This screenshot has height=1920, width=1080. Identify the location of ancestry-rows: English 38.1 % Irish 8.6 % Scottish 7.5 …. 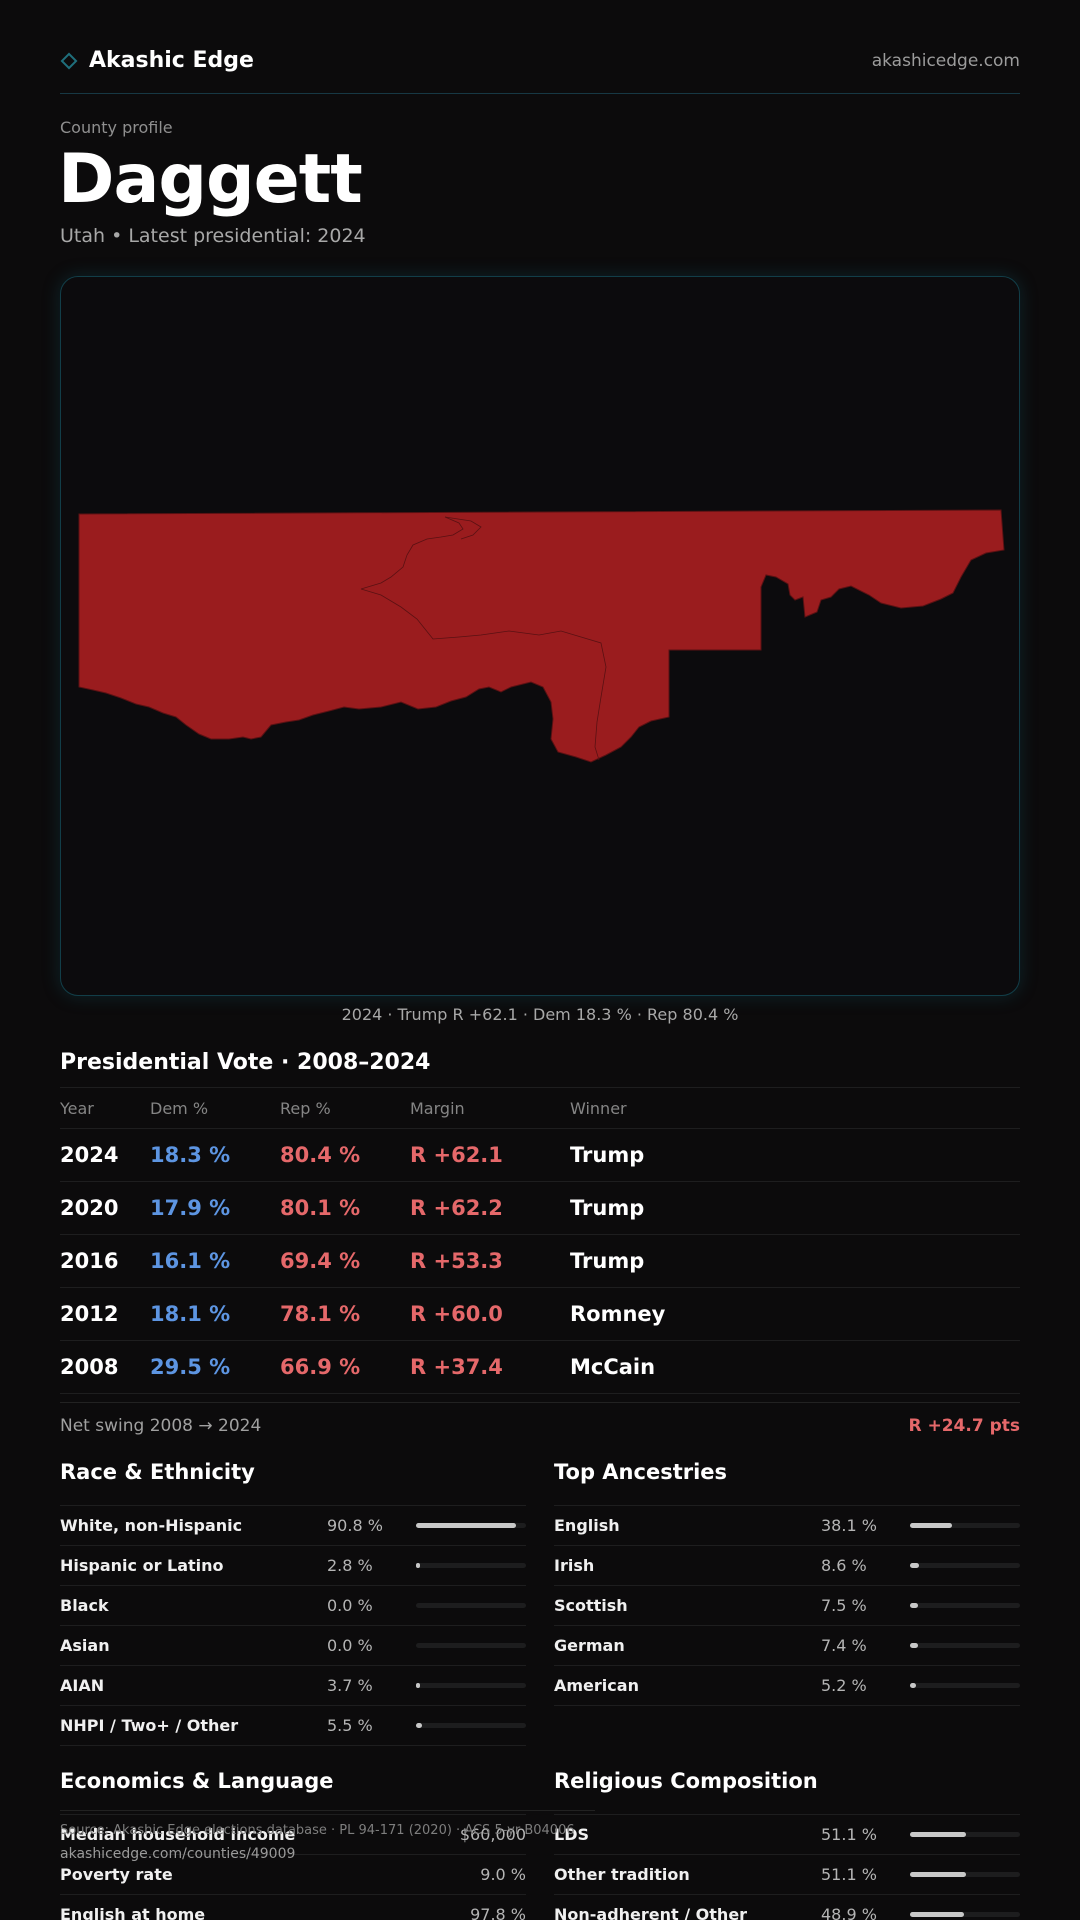
(787, 1606).